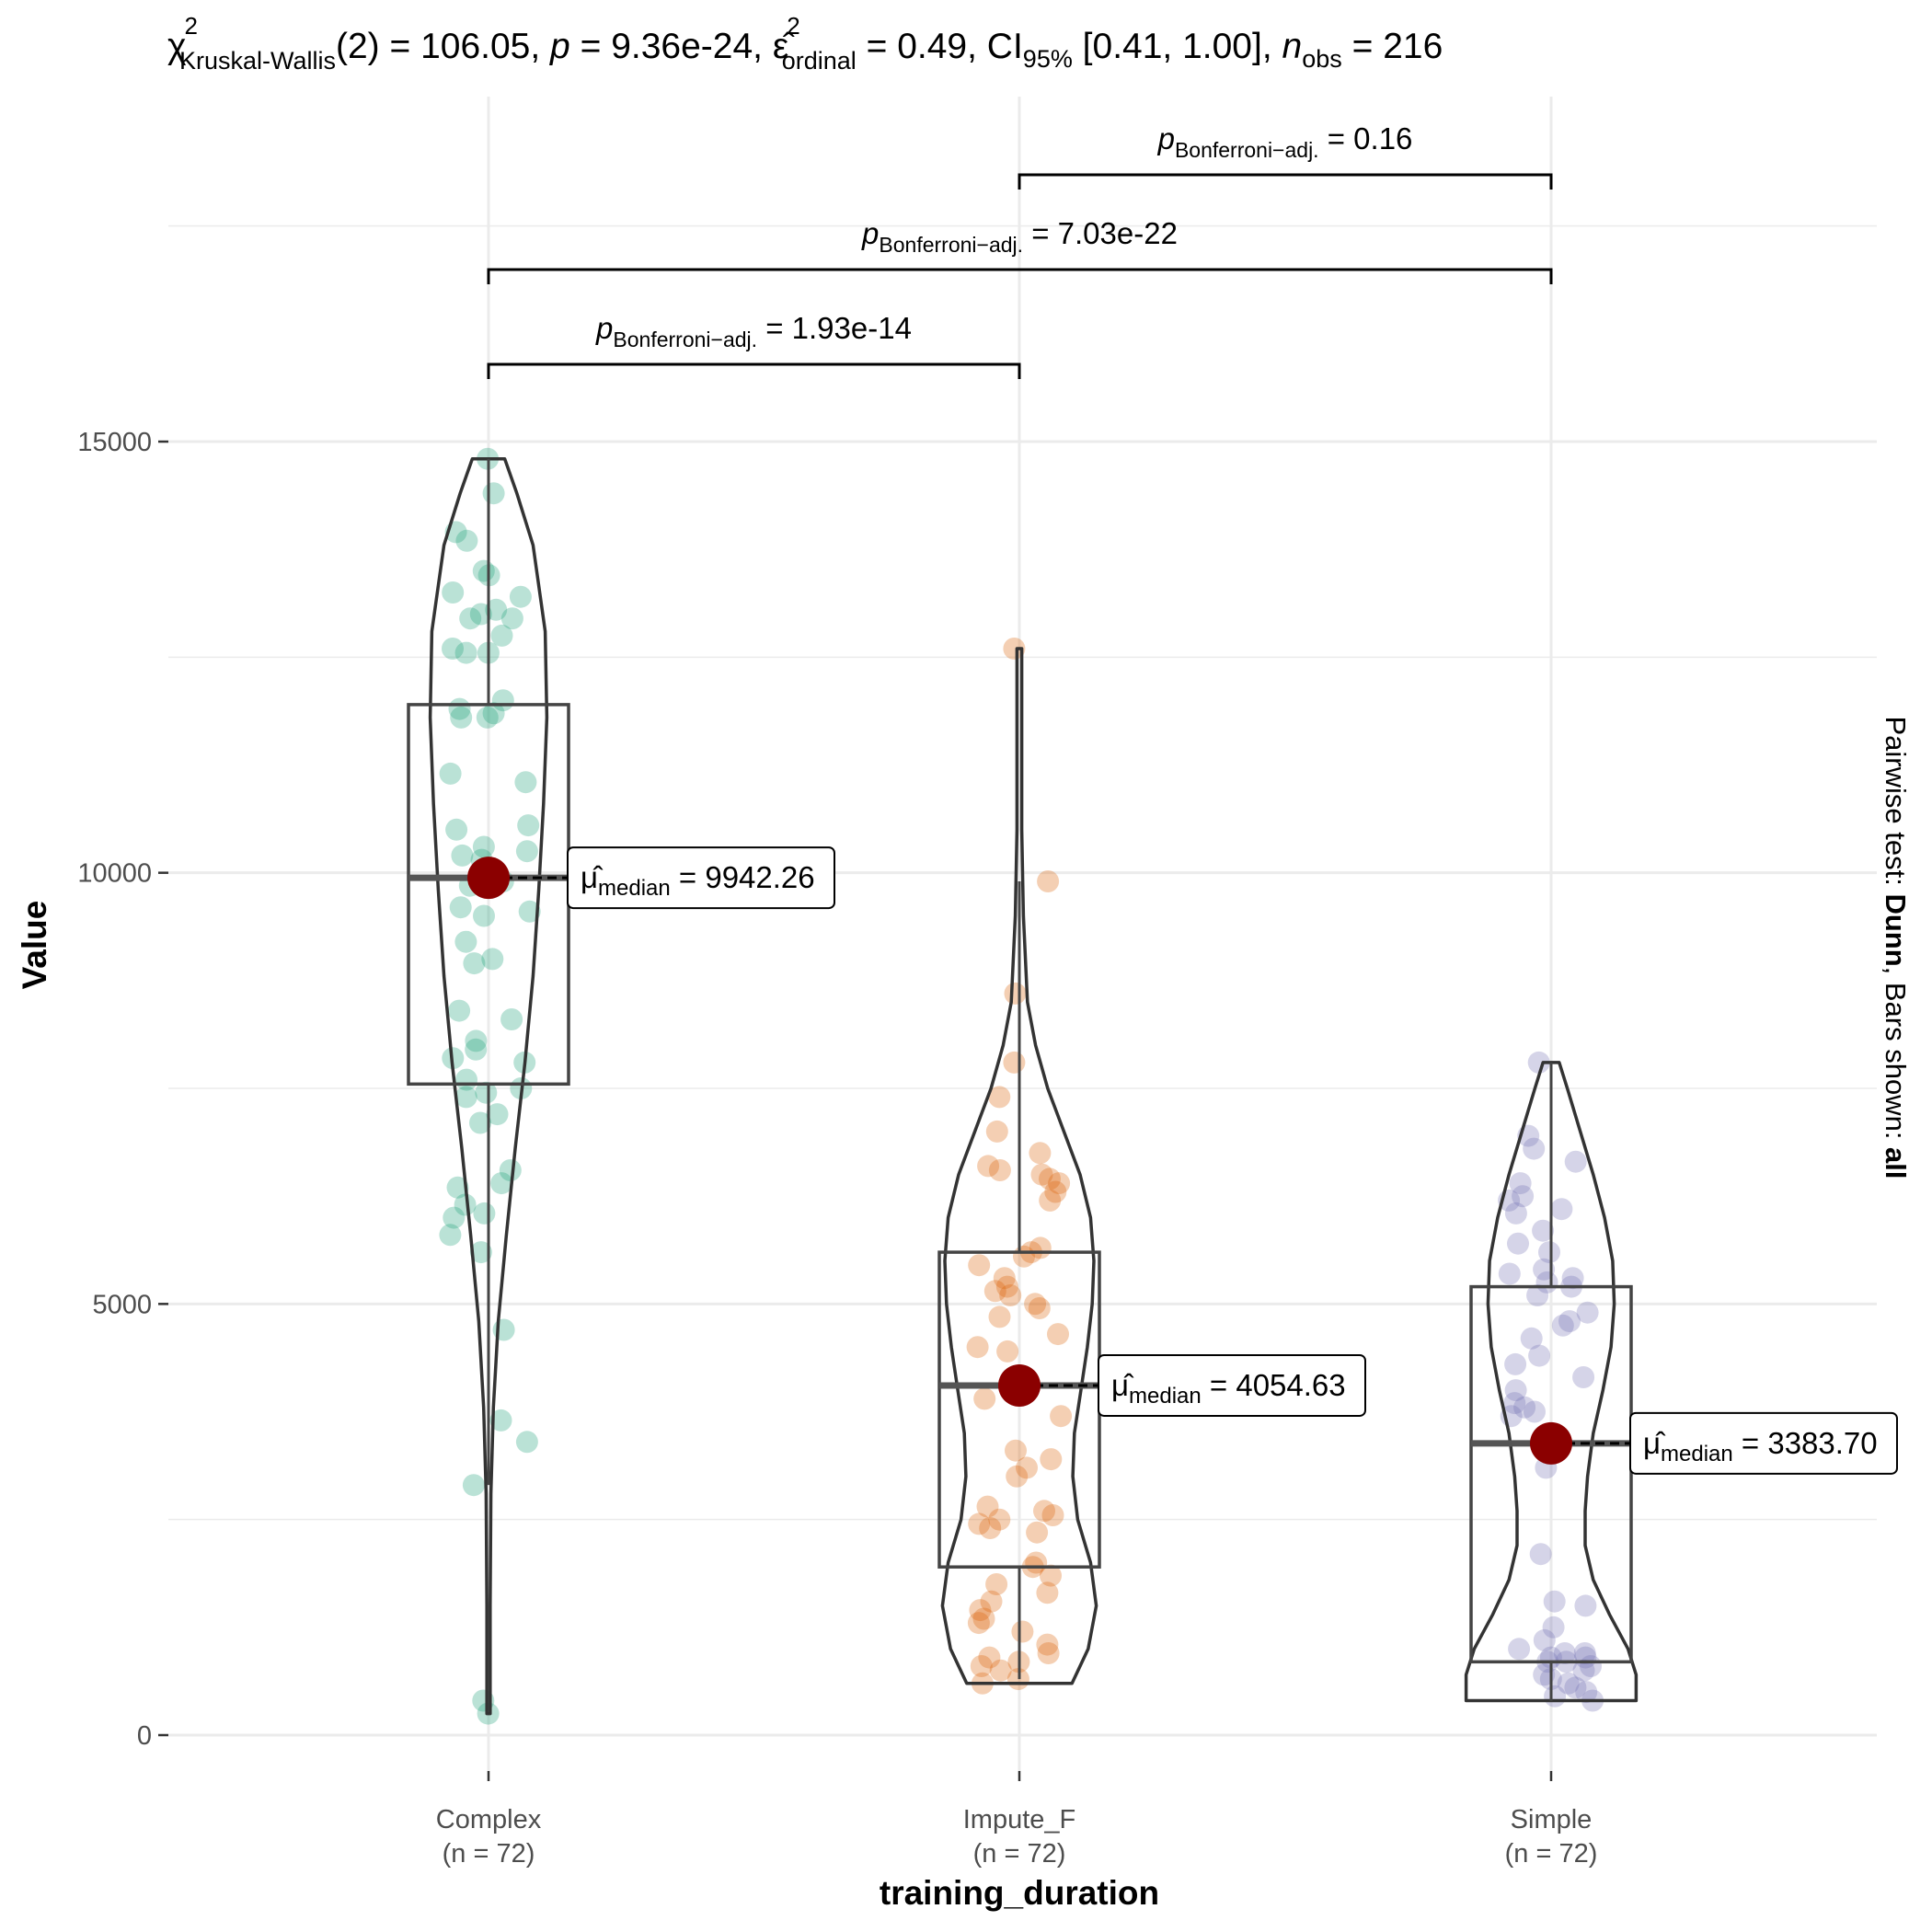 This screenshot has height=1932, width=1932. I want to click on median-label-box, so click(701, 878).